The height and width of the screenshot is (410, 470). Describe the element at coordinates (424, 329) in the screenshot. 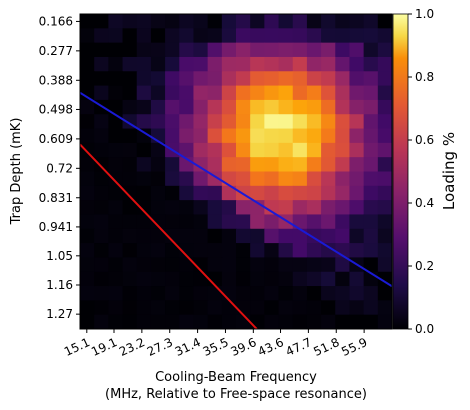

I see `colorbar-tick-label: 0.0` at that location.